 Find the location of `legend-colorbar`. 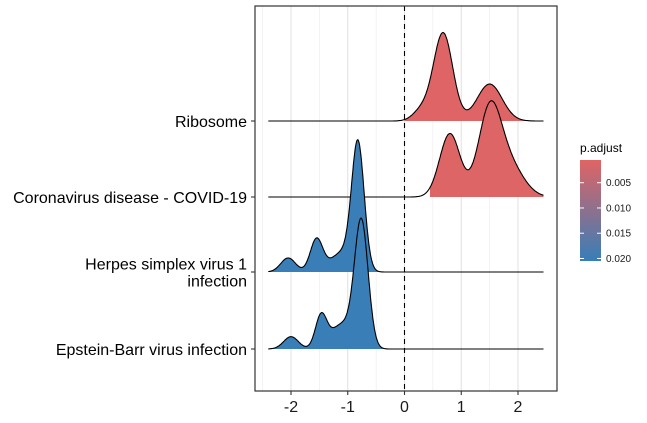

legend-colorbar is located at coordinates (590, 210).